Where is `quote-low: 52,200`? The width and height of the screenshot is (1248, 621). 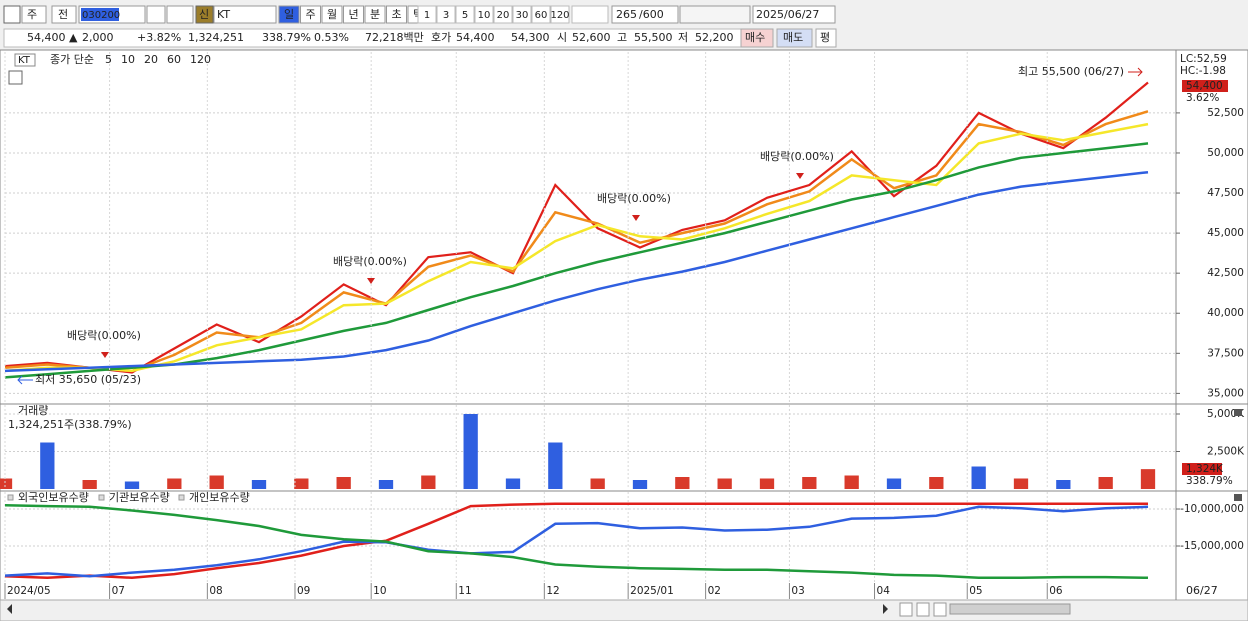
quote-low: 52,200 is located at coordinates (714, 37).